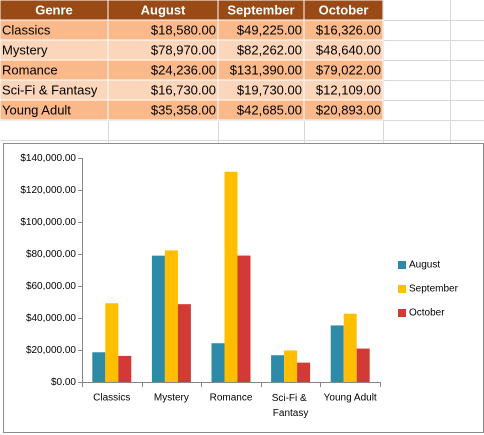 This screenshot has height=435, width=484. What do you see at coordinates (266, 69) in the screenshot?
I see `cell-text: $131,390.00` at bounding box center [266, 69].